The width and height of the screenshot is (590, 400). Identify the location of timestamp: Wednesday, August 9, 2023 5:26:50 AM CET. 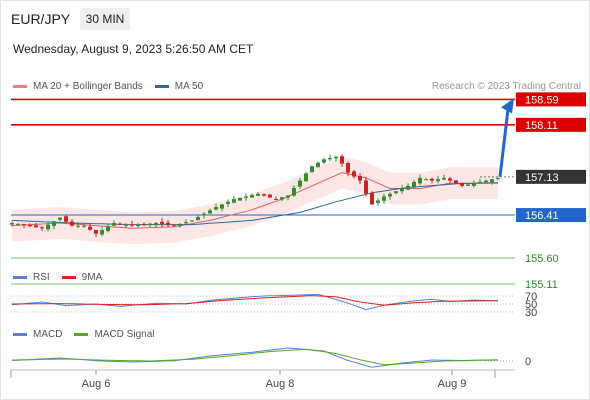
(133, 49).